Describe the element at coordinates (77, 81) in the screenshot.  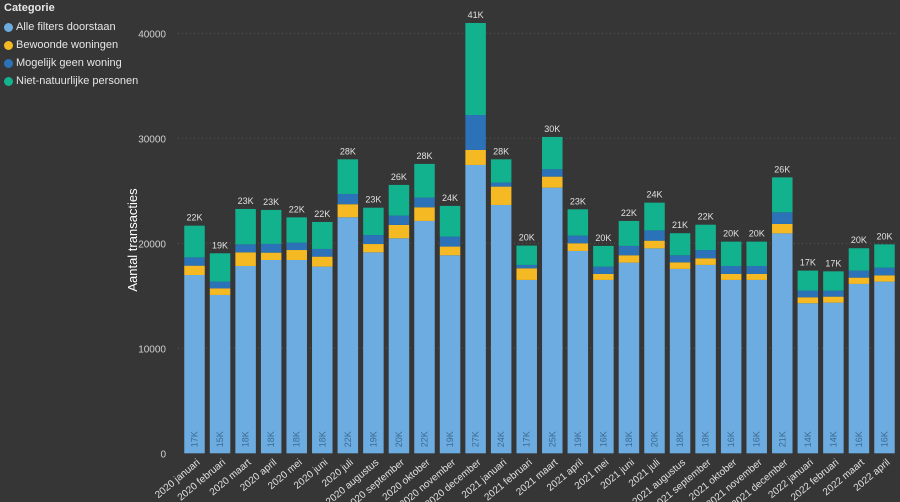
I see `legend-label: Niet-natuurlijke personen` at that location.